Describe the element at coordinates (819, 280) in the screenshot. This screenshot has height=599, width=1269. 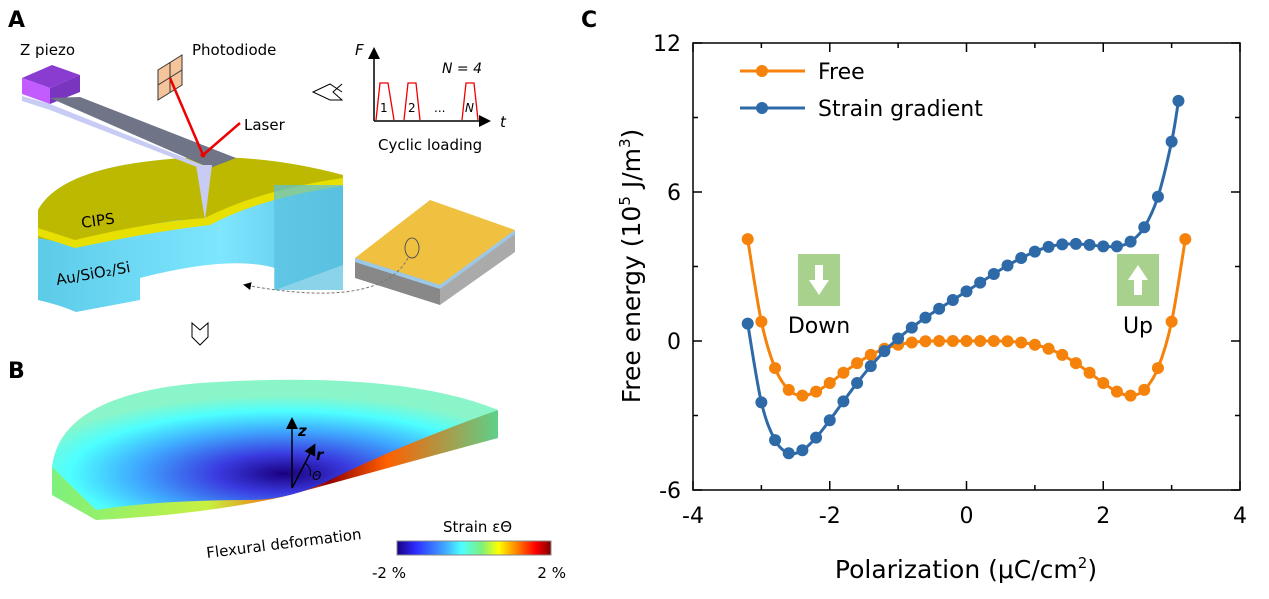
I see `arrow-down-icon` at that location.